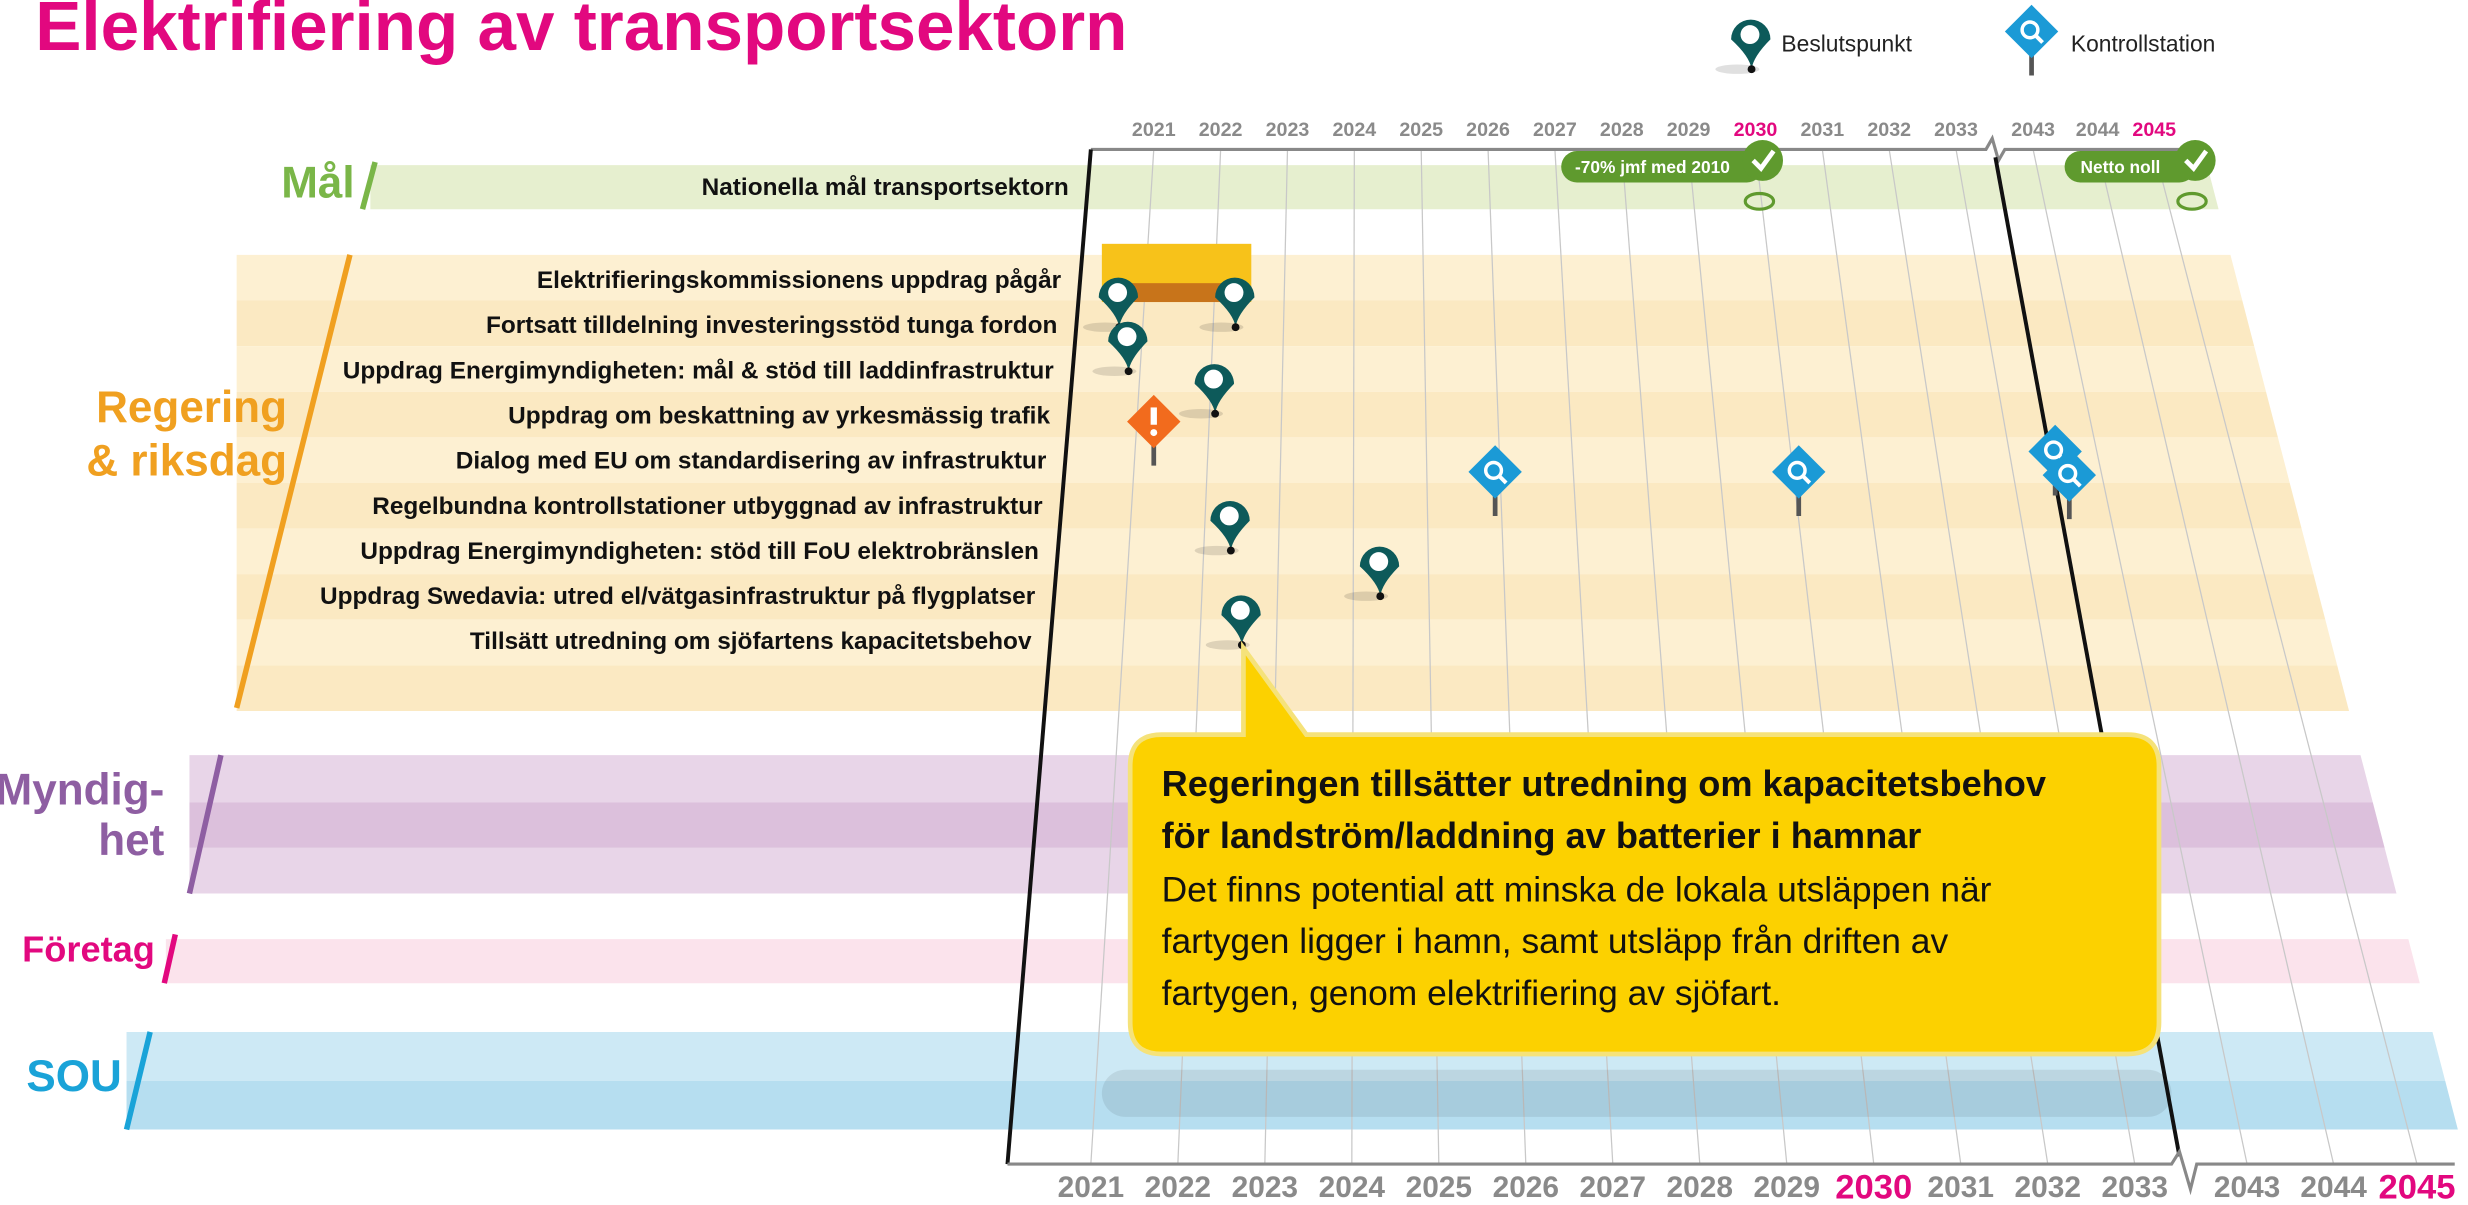 The image size is (2468, 1205). What do you see at coordinates (1354, 130) in the screenshot?
I see `year-top: 2024` at bounding box center [1354, 130].